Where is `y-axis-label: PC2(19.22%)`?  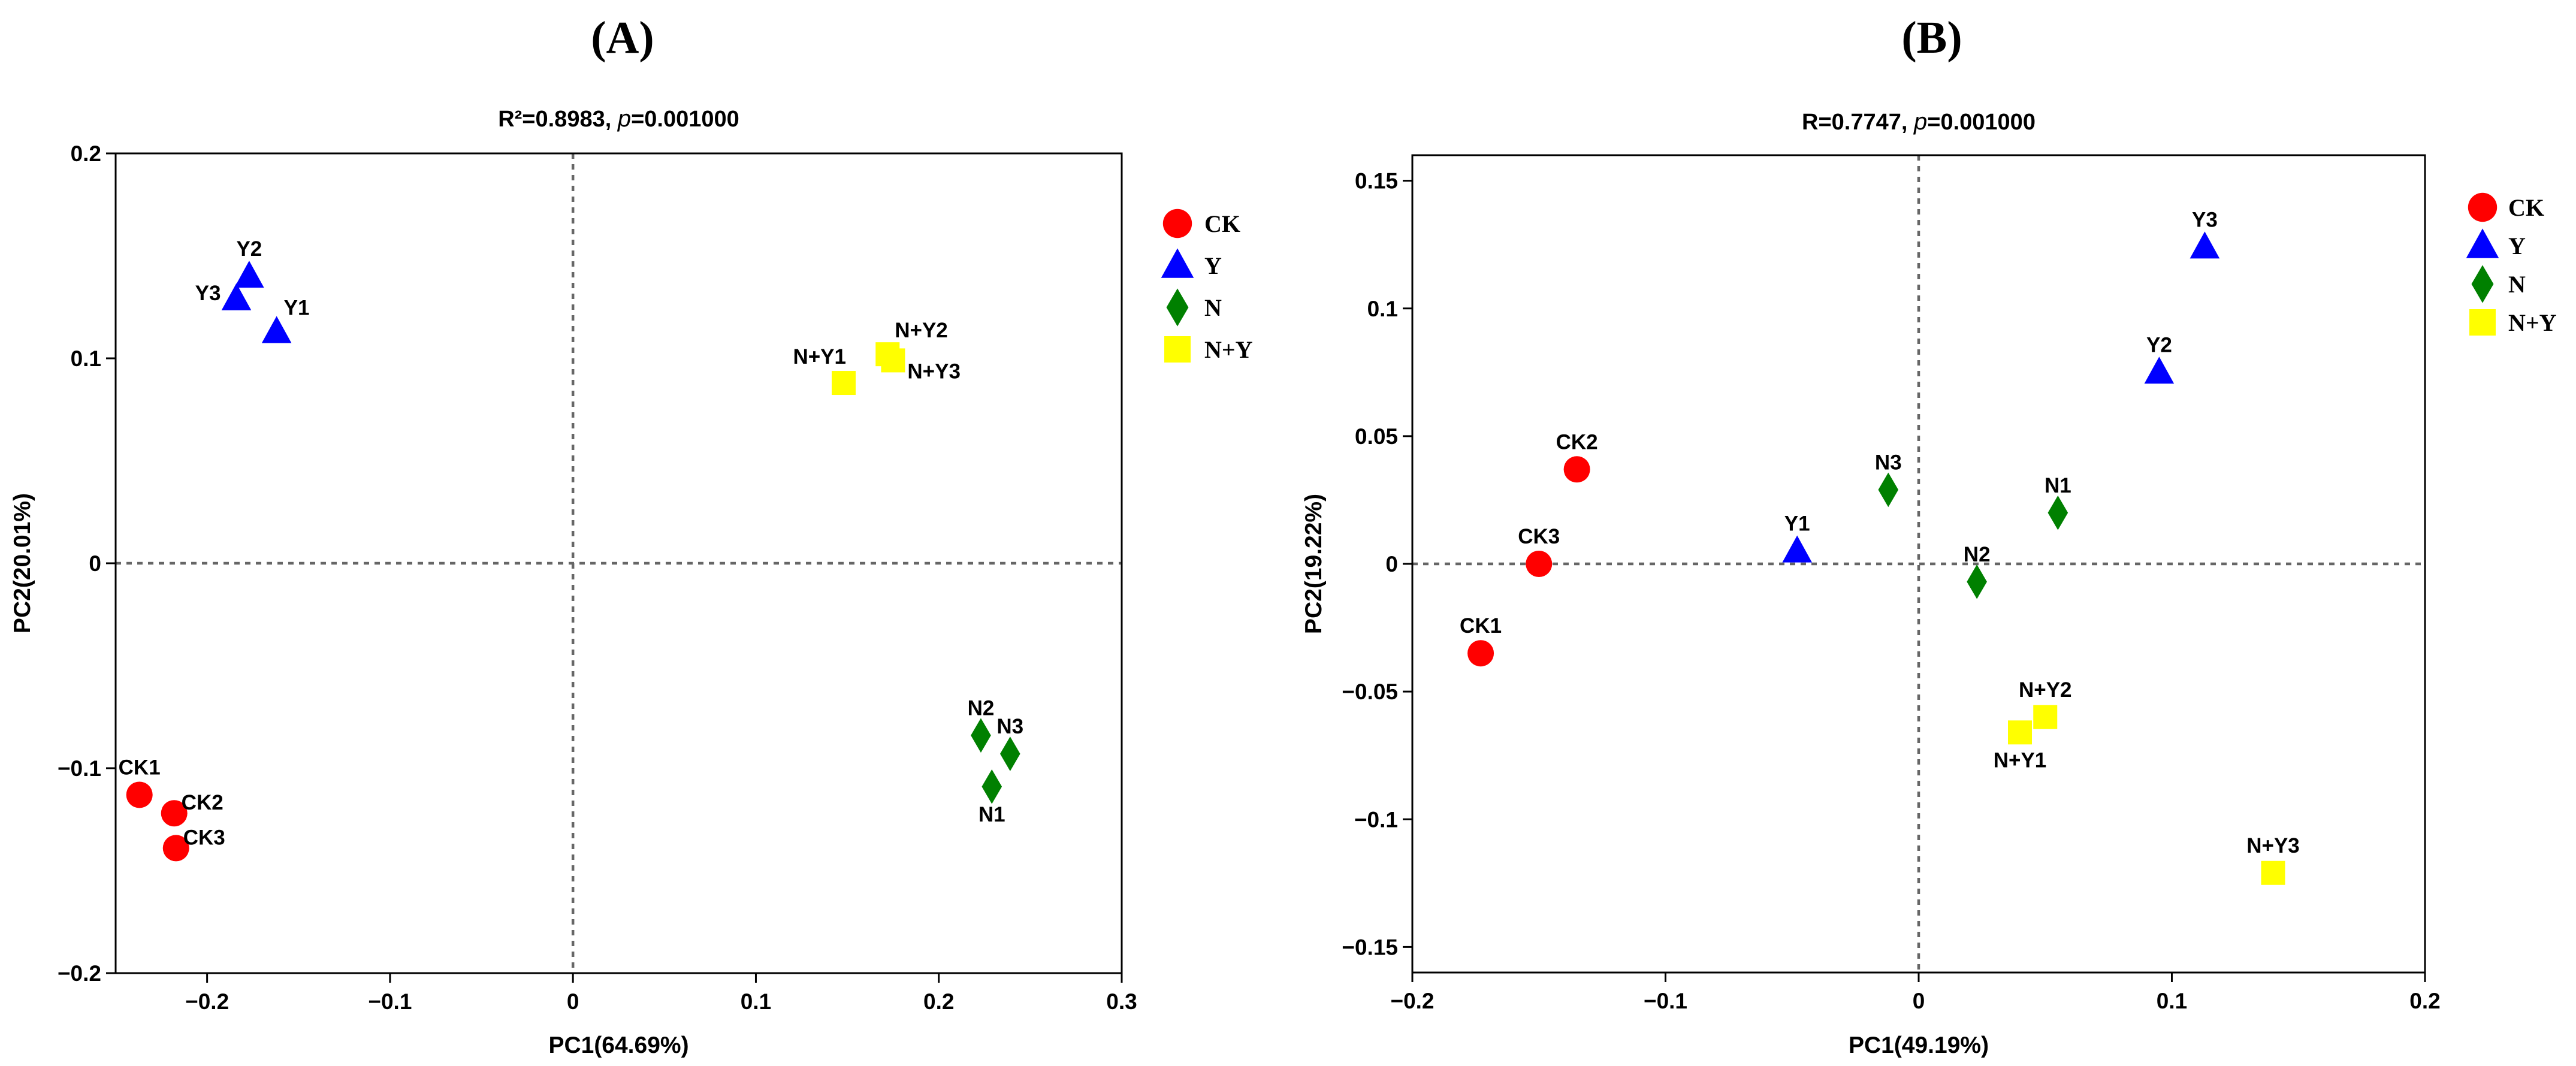
y-axis-label: PC2(19.22%) is located at coordinates (1314, 564).